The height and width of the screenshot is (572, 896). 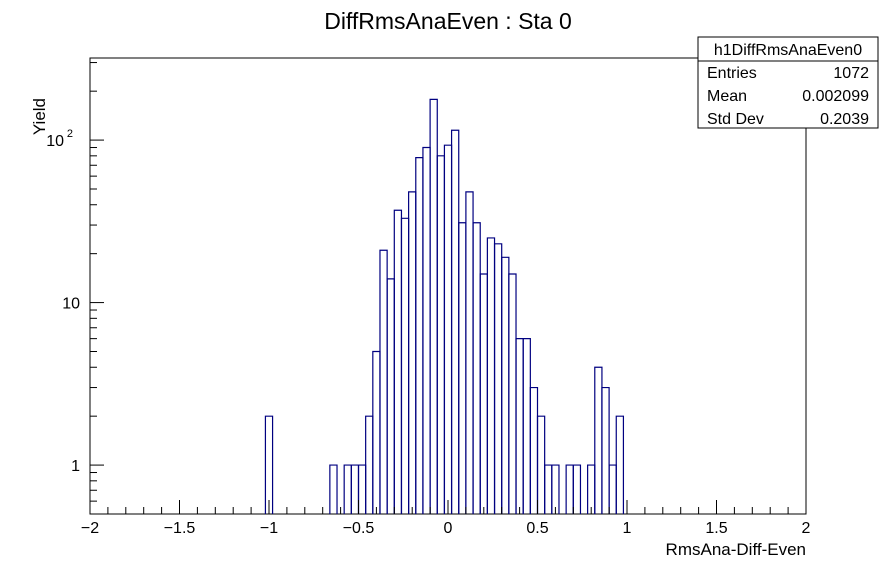 I want to click on y-tick-exponent: 2, so click(x=70, y=134).